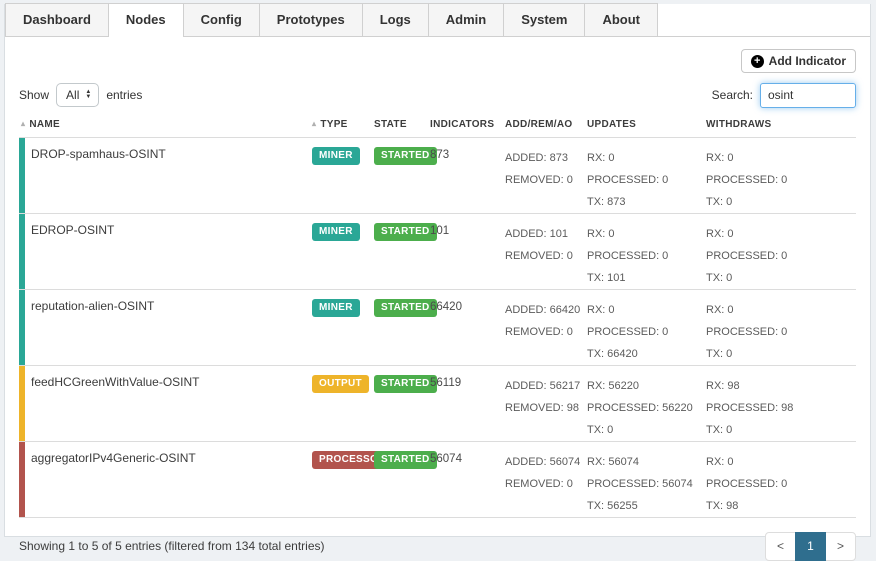 The width and height of the screenshot is (876, 561). What do you see at coordinates (395, 19) in the screenshot?
I see `tab-logs: Logs` at bounding box center [395, 19].